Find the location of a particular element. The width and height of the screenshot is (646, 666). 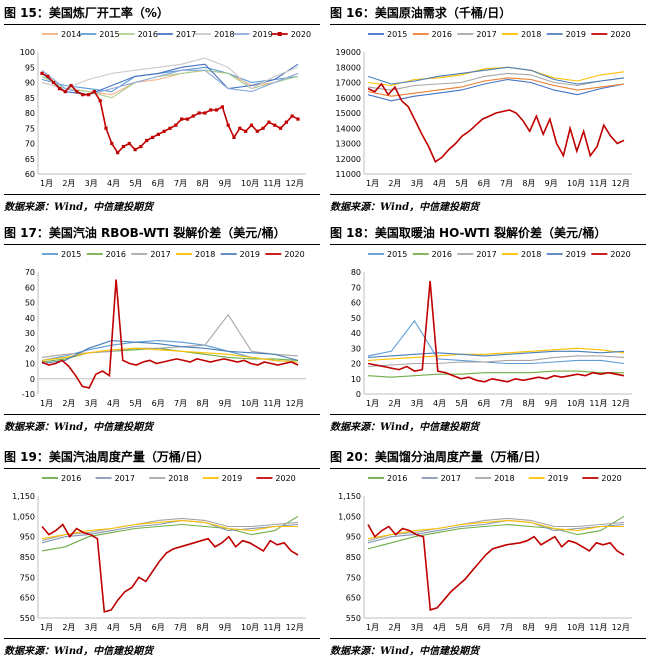

y-tick-label: 14000 is located at coordinates (348, 128).